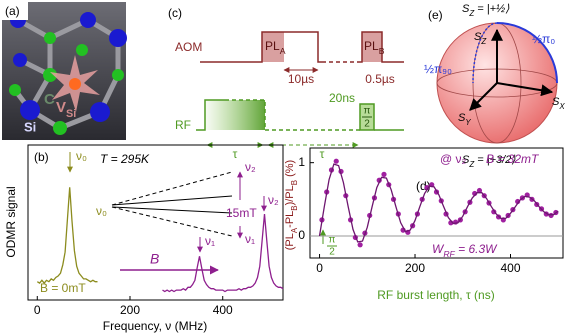 This screenshot has width=573, height=336. Describe the element at coordinates (235, 154) in the screenshot. I see `tau: τ` at that location.